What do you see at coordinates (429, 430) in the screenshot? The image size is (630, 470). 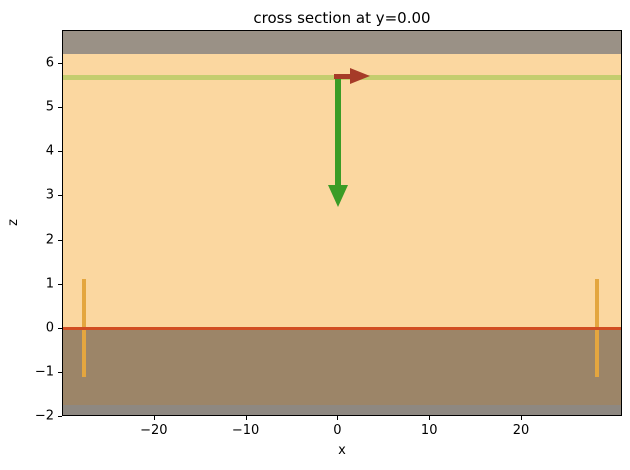 I see `x-tick-label: 10` at bounding box center [429, 430].